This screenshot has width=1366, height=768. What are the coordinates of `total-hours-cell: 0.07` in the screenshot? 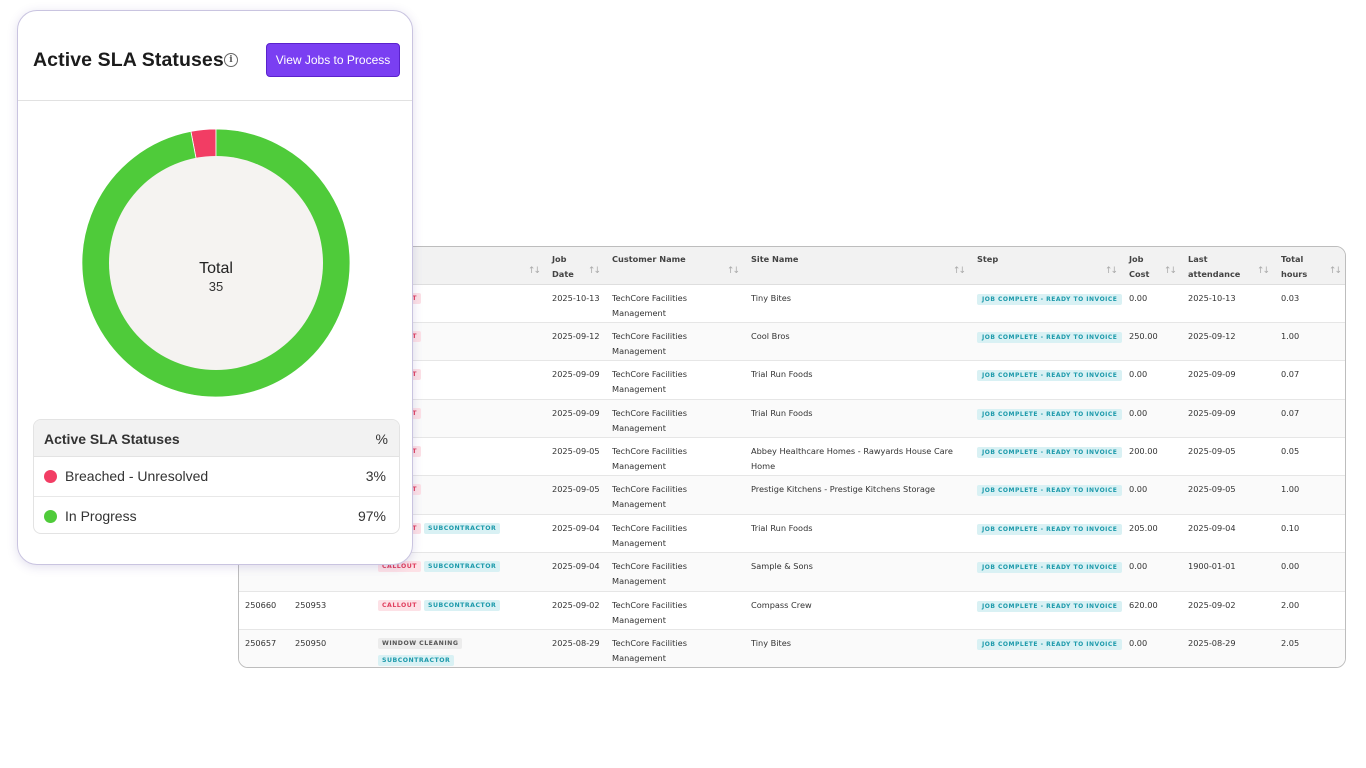 It's located at (1290, 374).